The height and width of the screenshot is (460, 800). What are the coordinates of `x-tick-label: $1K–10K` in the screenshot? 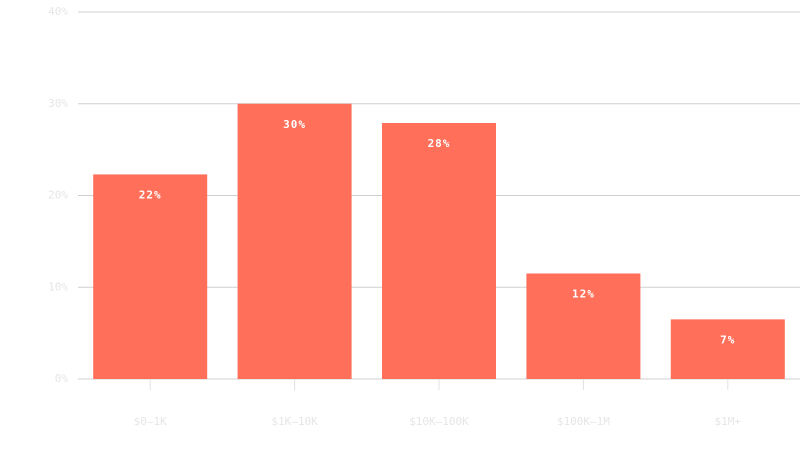 It's located at (294, 421).